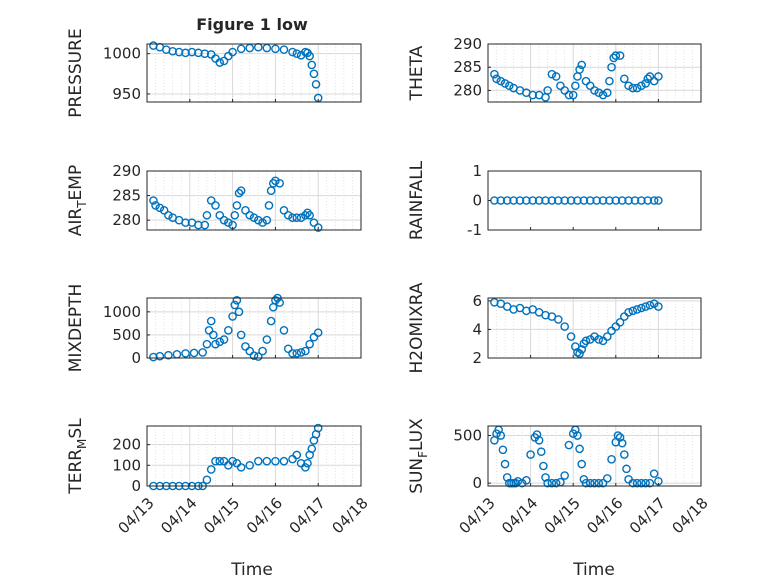  I want to click on y-axis-label: H2OMIXRA, so click(417, 327).